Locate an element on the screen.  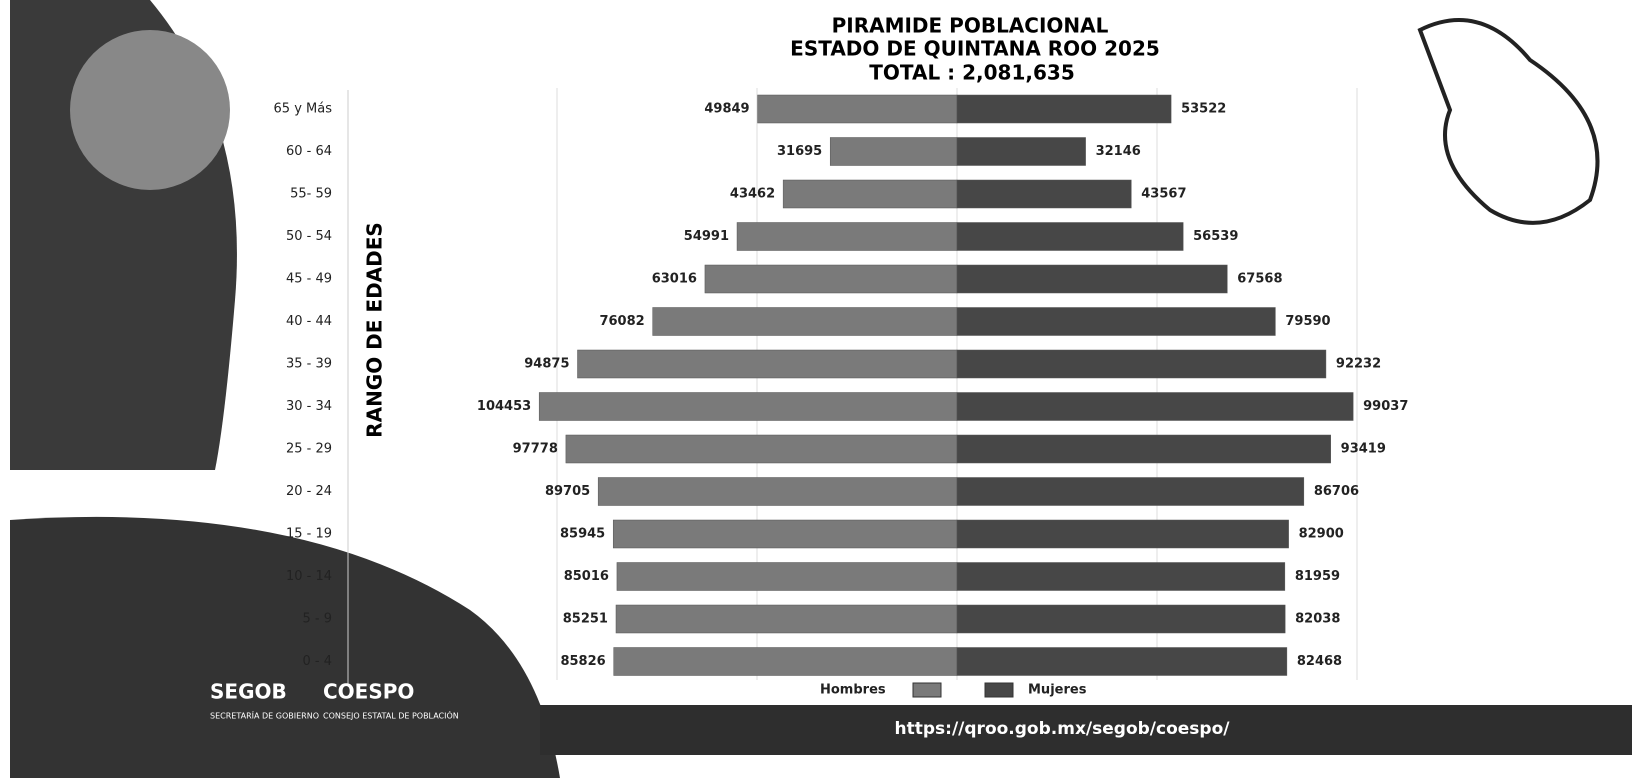
y-tick-label: 0 - 4 is located at coordinates (318, 661).